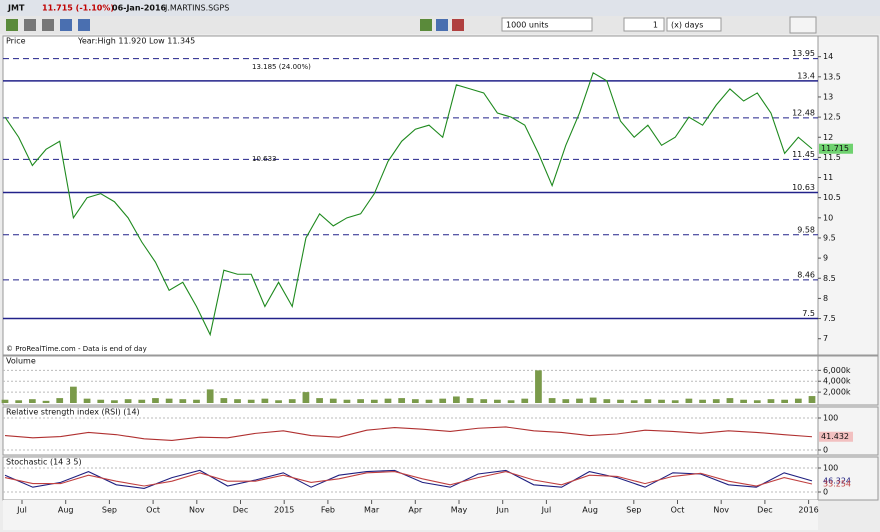 This screenshot has height=532, width=880. Describe the element at coordinates (808, 510) in the screenshot. I see `x-tick-label: 2016` at that location.